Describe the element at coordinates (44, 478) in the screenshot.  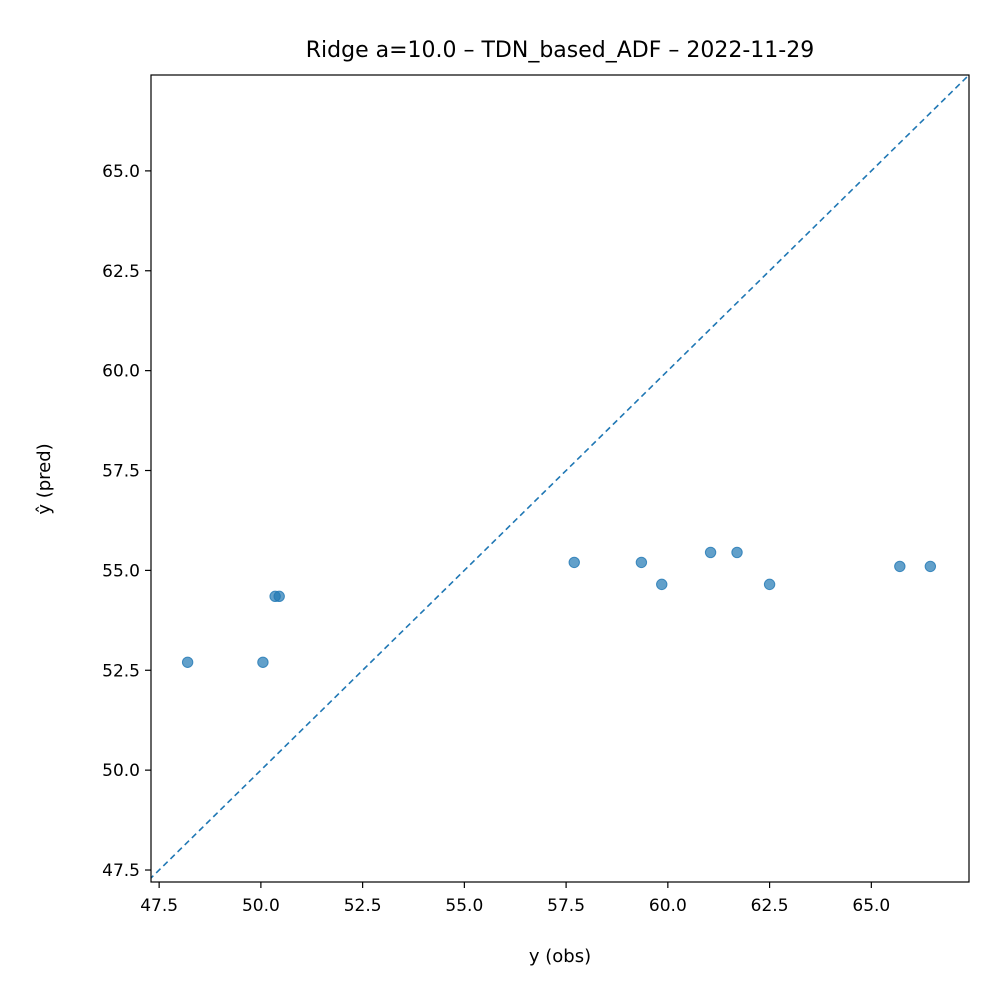
I see `y-axis-title: ŷ (pred)` at that location.